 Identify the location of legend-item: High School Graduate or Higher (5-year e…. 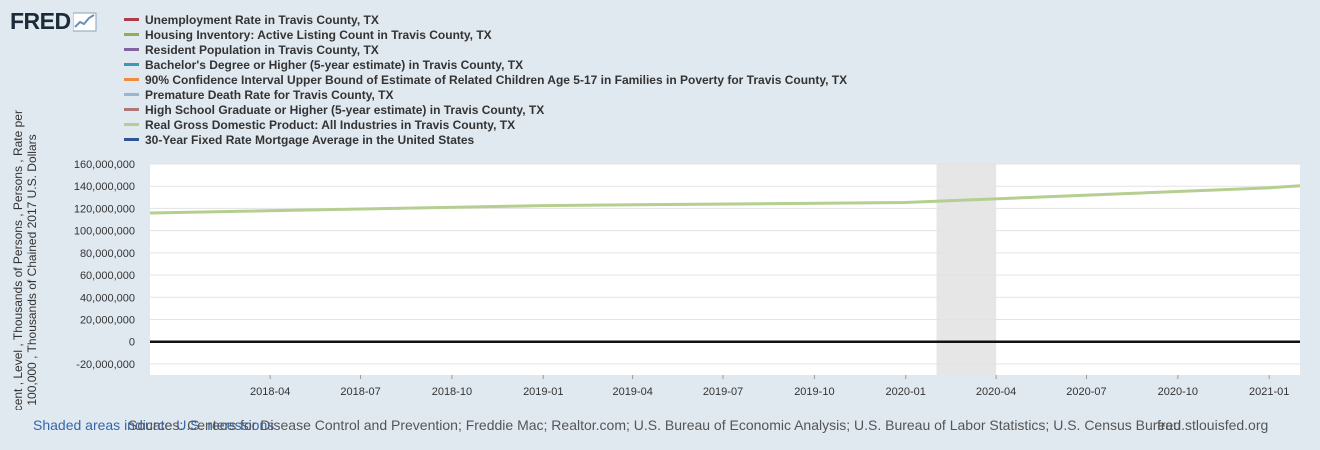
(485, 109).